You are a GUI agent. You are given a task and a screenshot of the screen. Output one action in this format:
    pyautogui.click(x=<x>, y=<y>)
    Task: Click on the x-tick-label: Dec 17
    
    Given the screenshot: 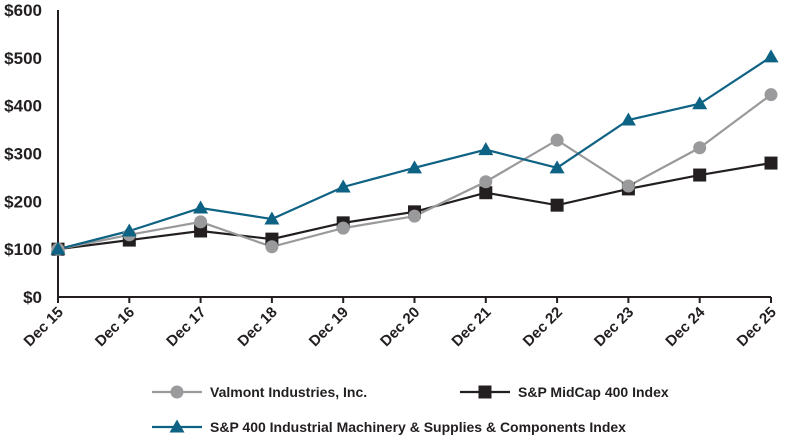 What is the action you would take?
    pyautogui.click(x=186, y=327)
    